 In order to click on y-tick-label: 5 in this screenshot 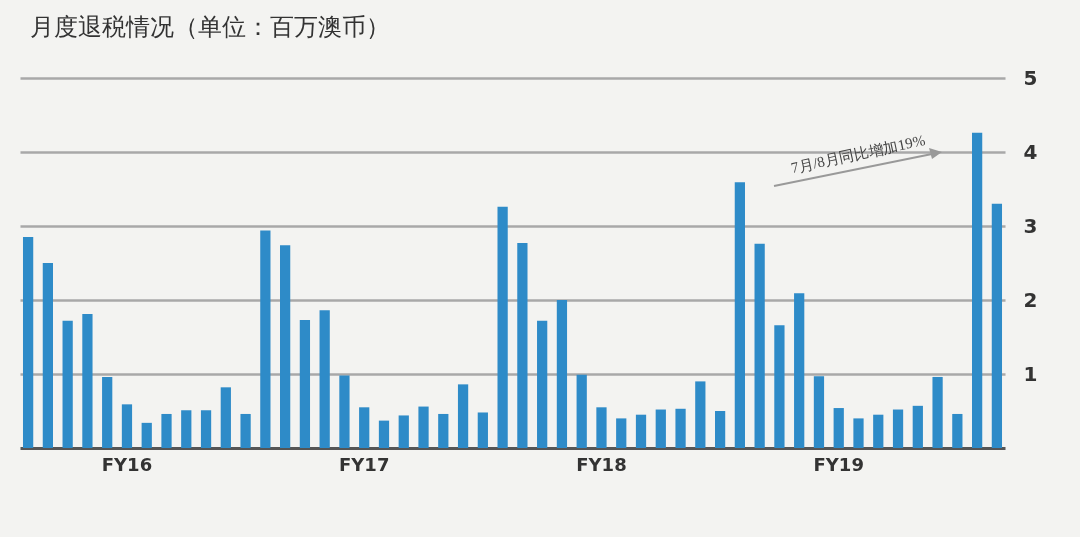, I will do `click(1030, 77)`.